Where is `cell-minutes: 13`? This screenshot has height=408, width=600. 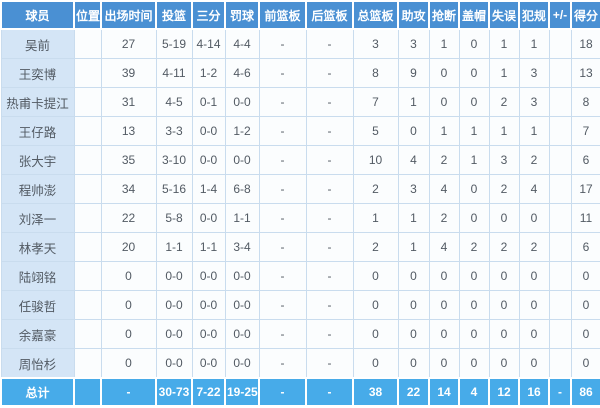 cell-minutes: 13 is located at coordinates (128, 131).